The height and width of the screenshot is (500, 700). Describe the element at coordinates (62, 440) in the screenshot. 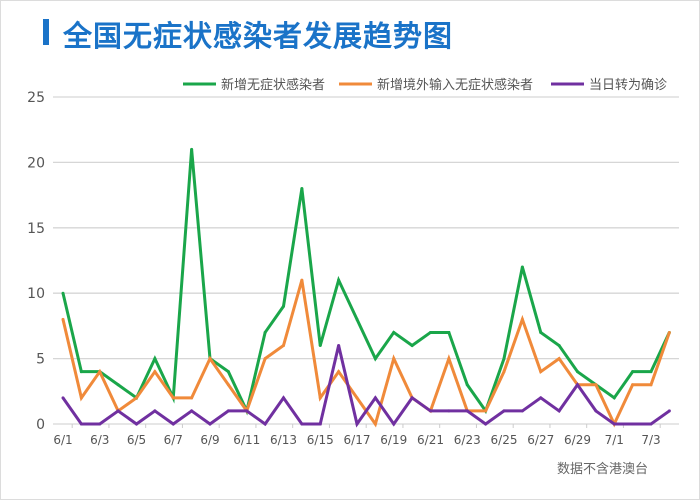

I see `x-tick-label: 6/1` at that location.